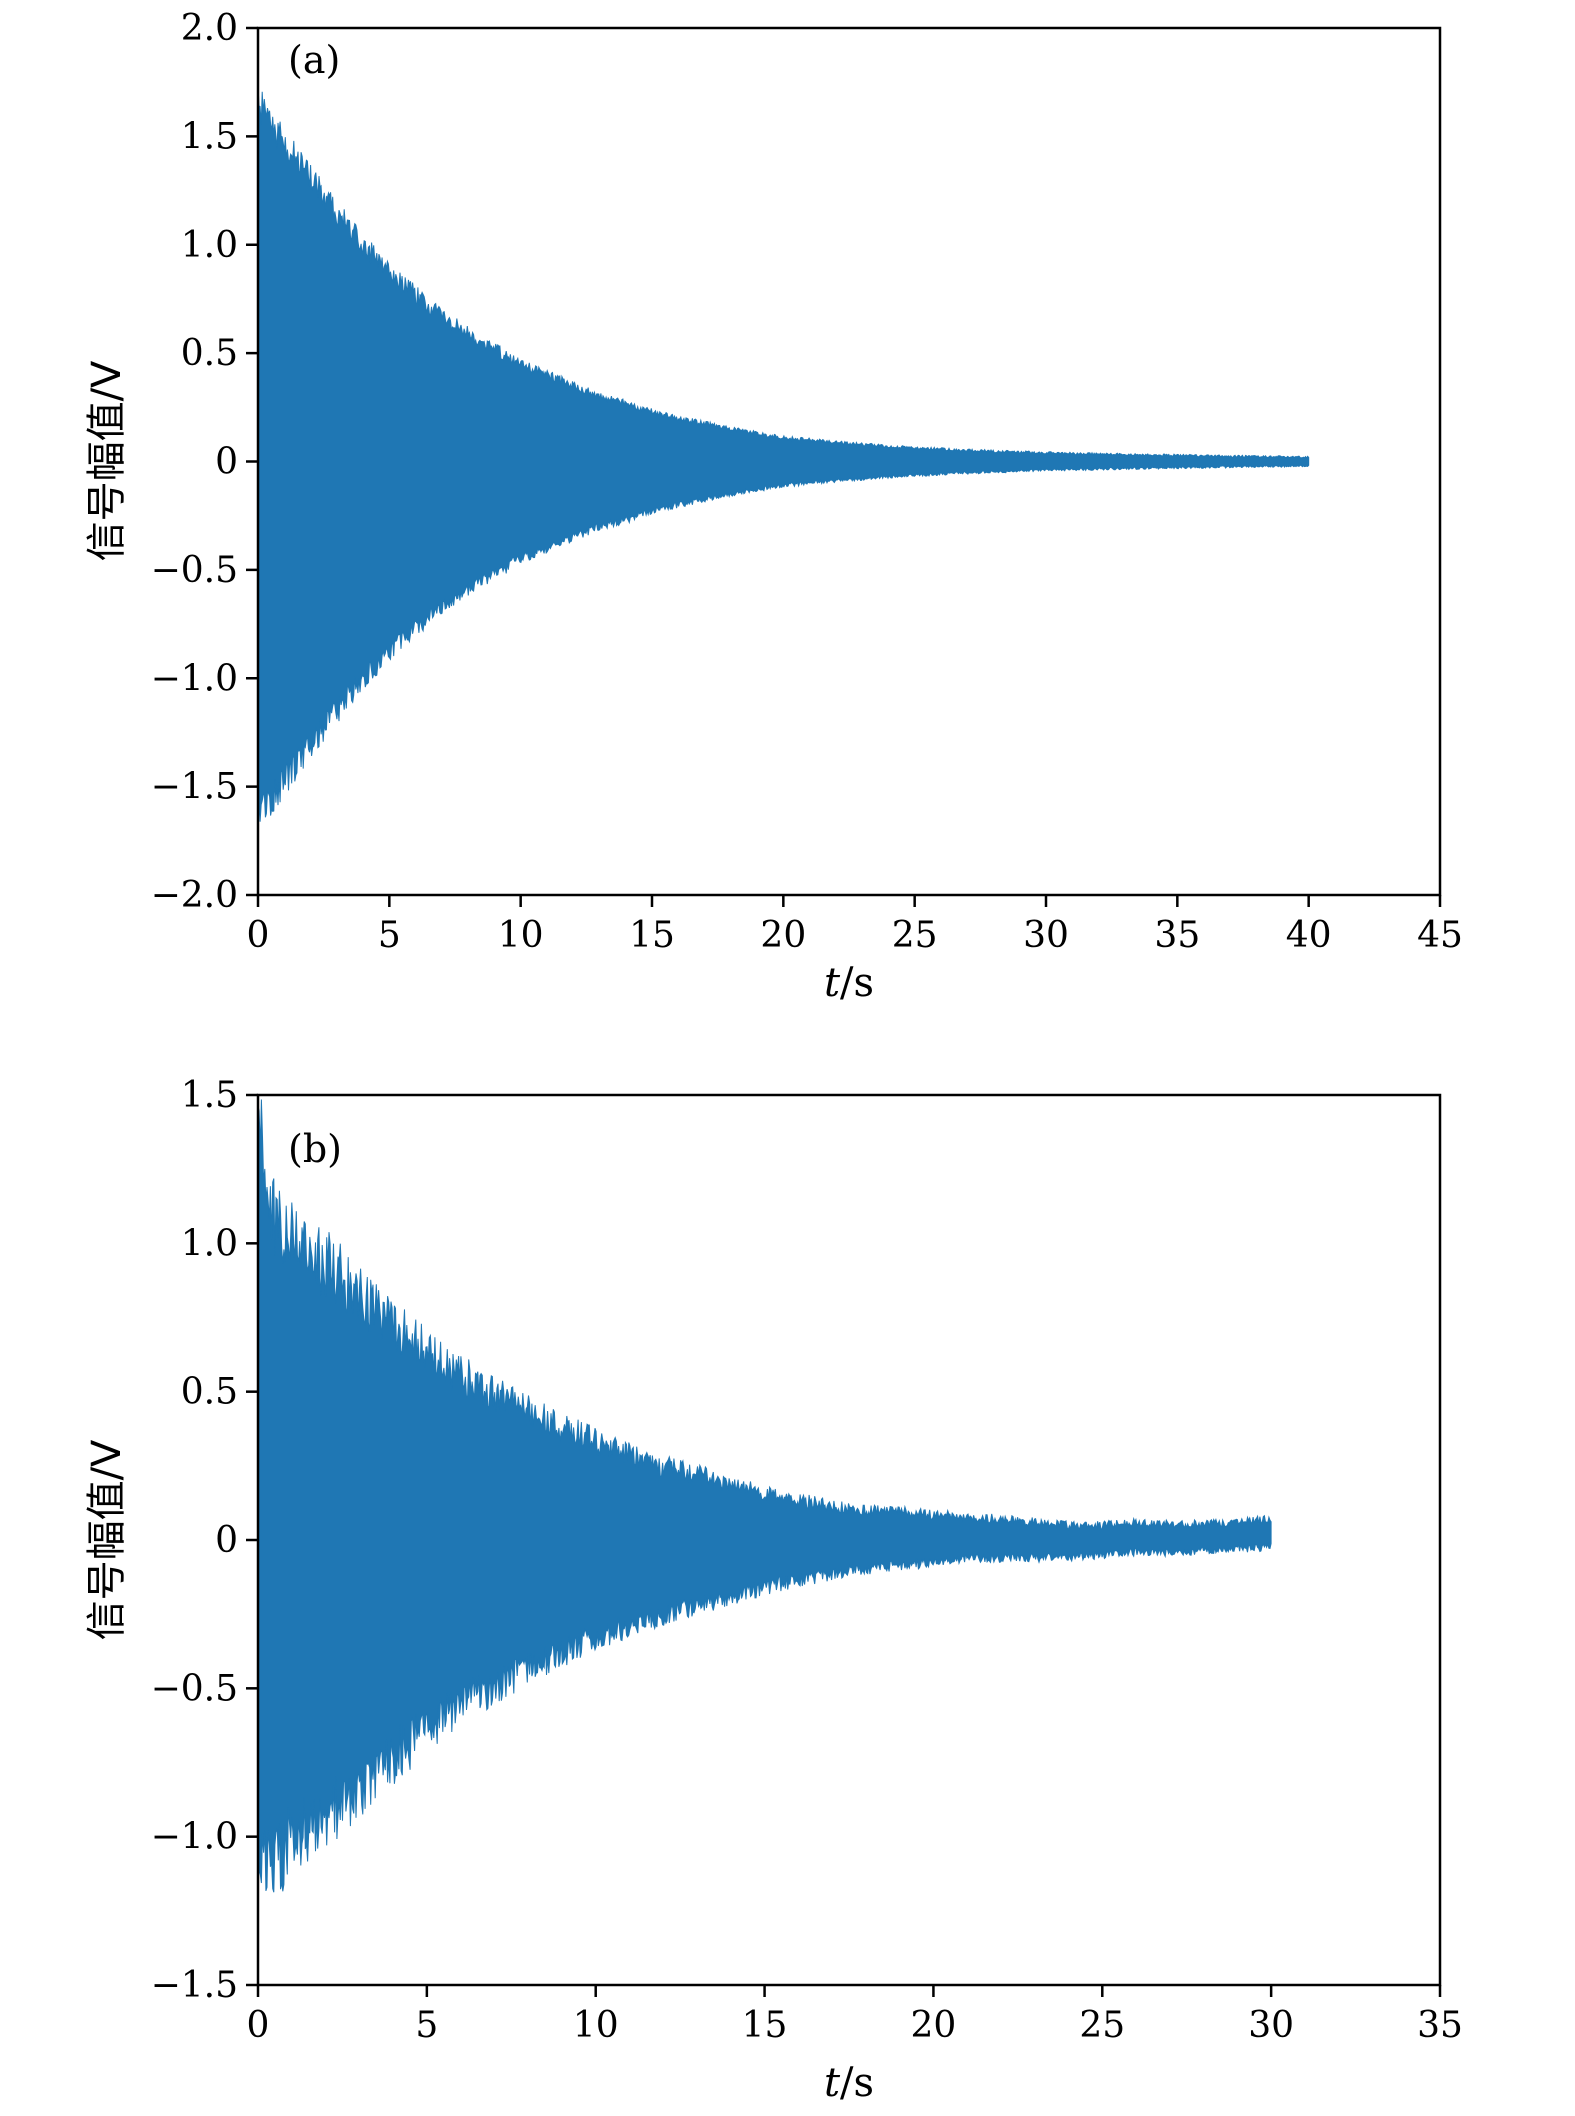 The height and width of the screenshot is (2116, 1575). I want to click on panel-a-label: (a), so click(314, 60).